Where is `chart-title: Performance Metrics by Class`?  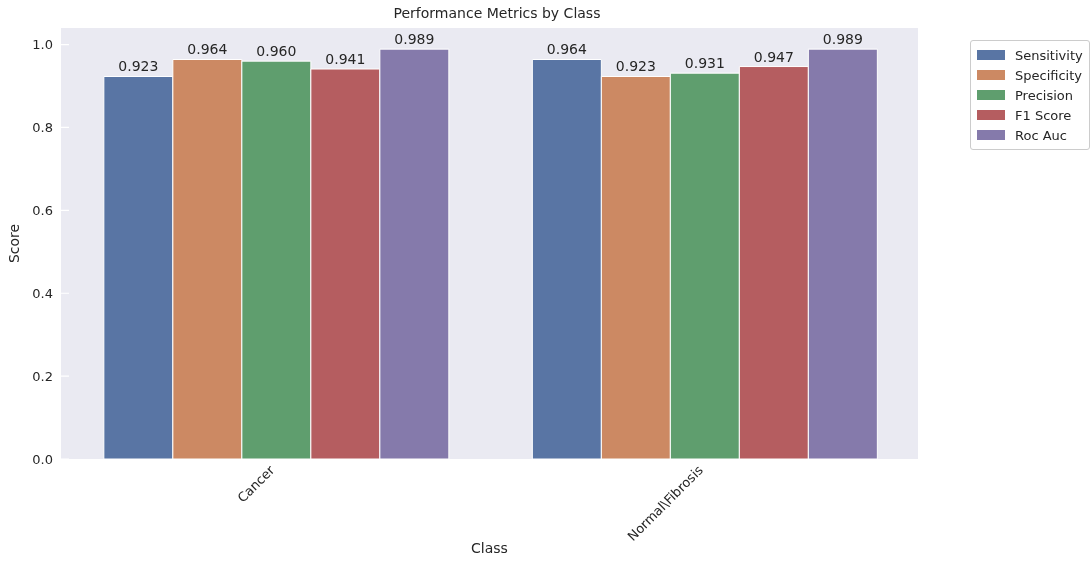
chart-title: Performance Metrics by Class is located at coordinates (497, 13).